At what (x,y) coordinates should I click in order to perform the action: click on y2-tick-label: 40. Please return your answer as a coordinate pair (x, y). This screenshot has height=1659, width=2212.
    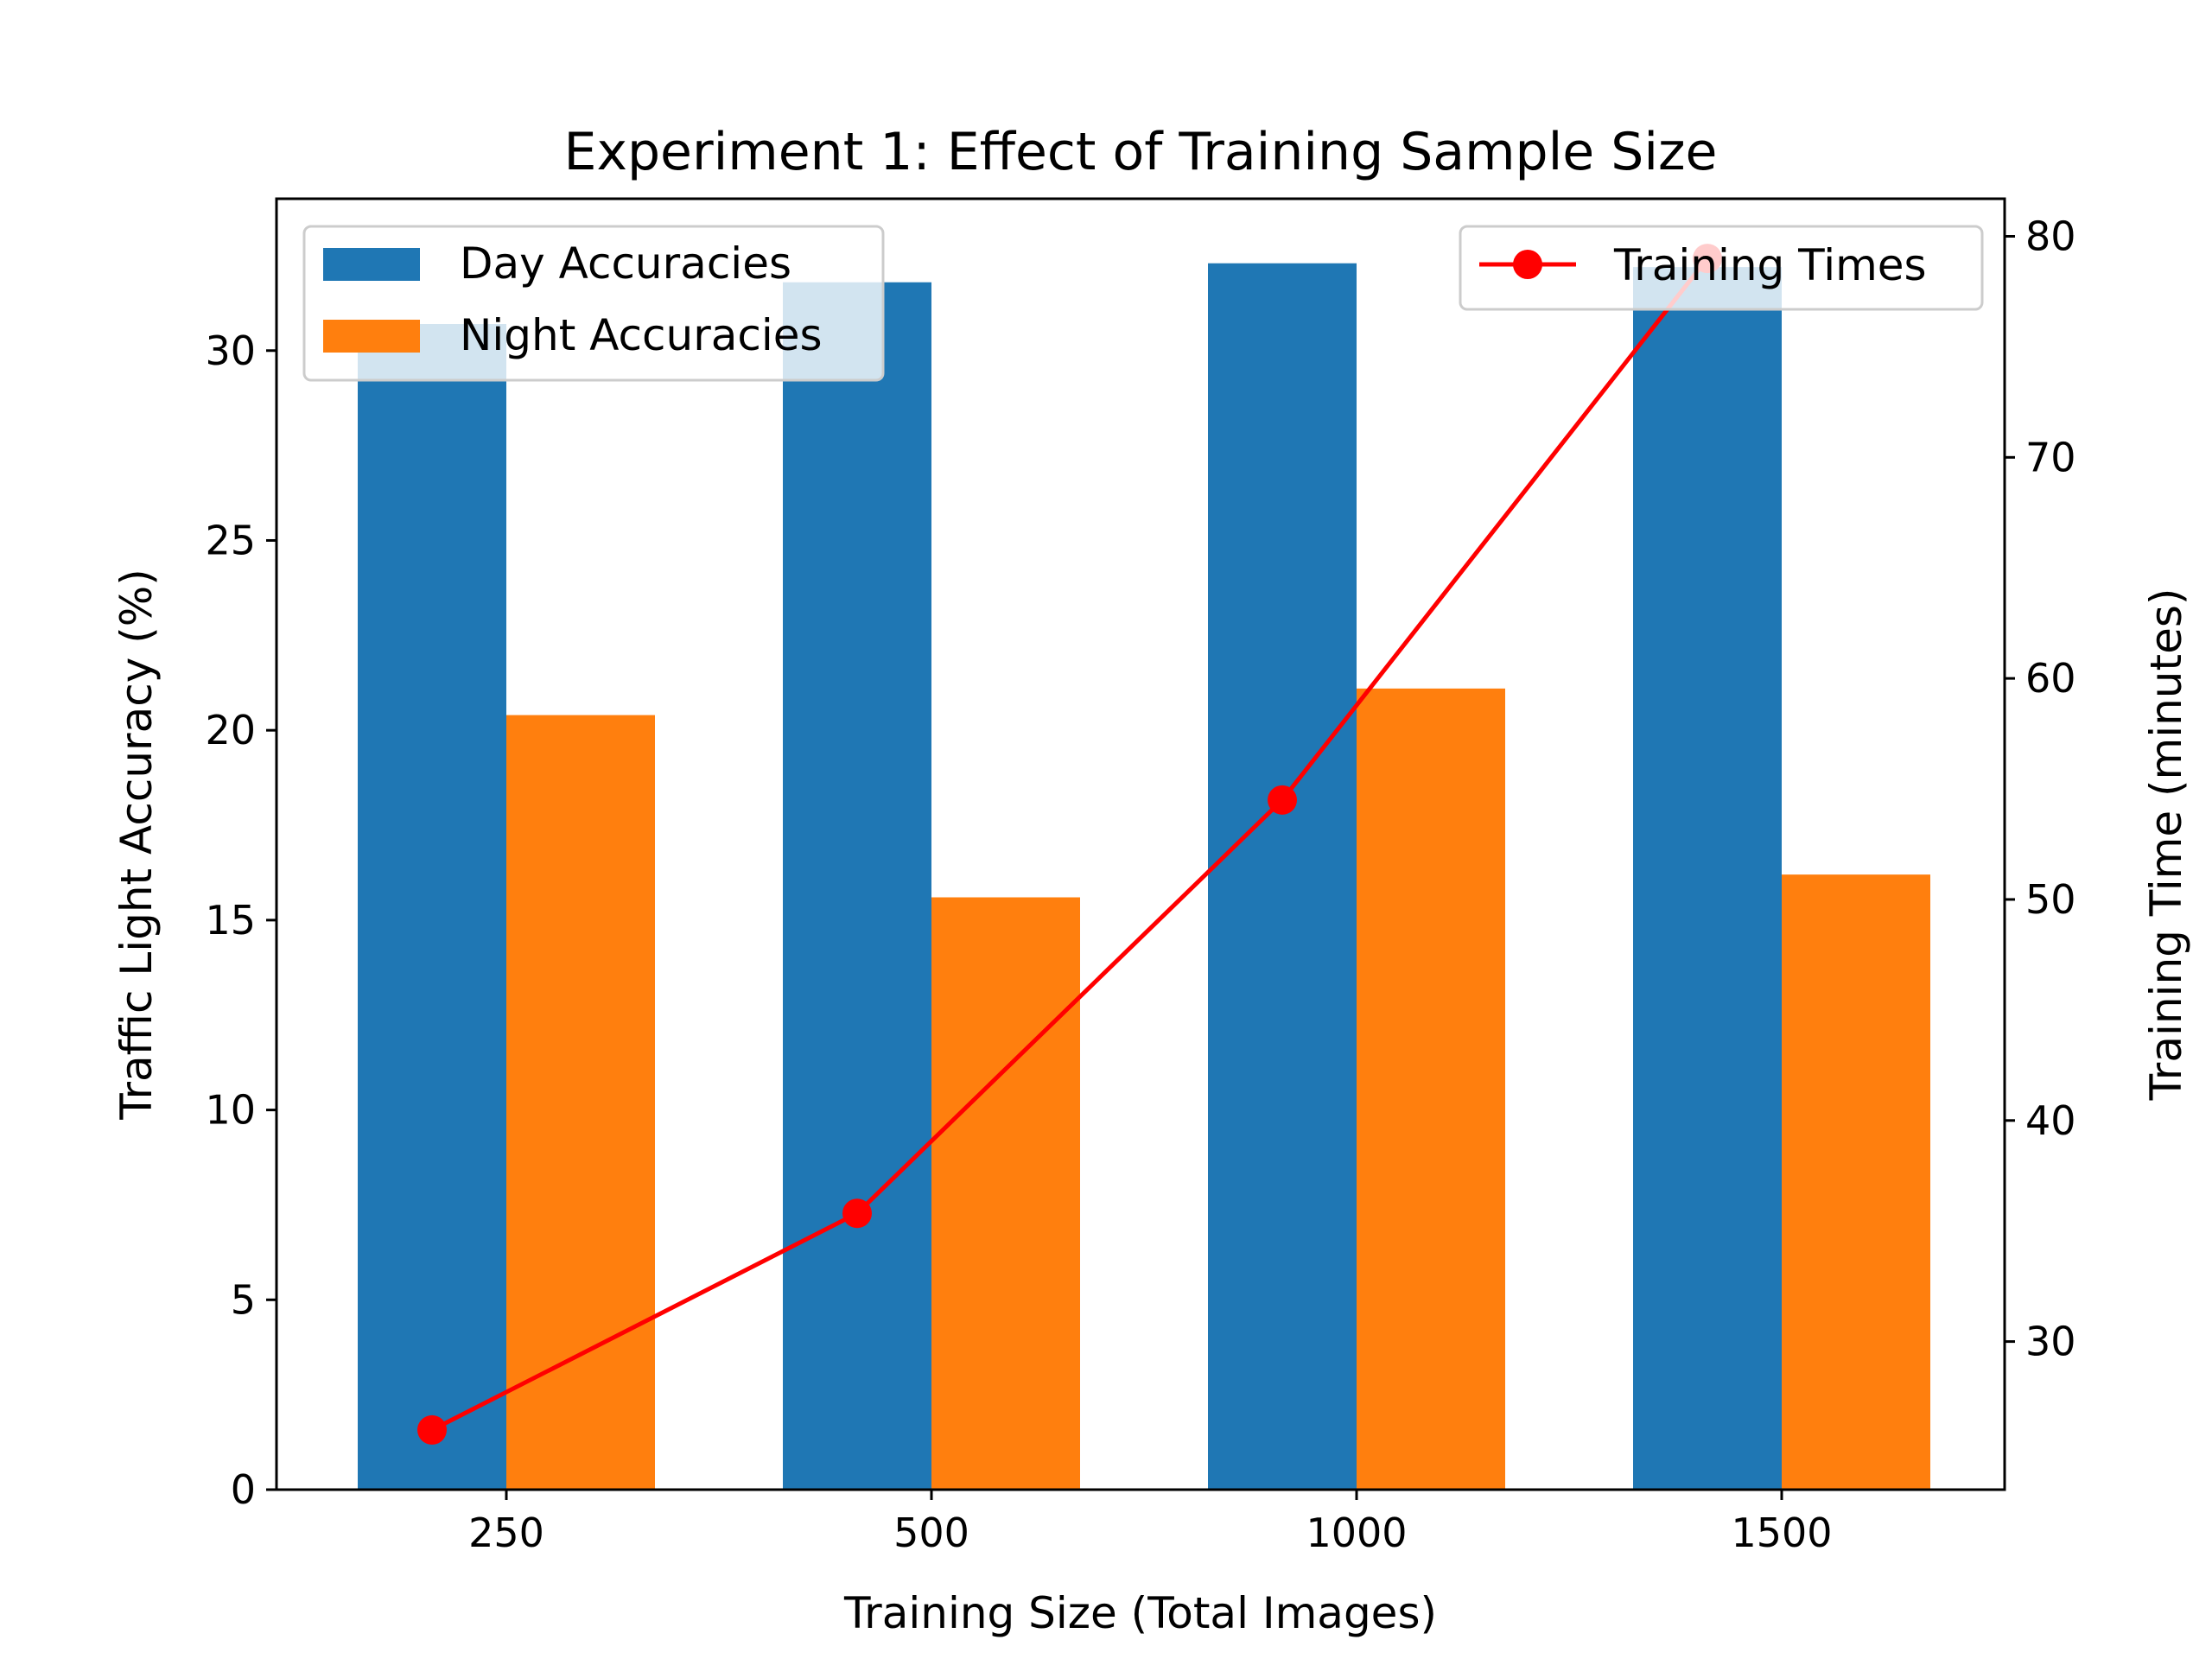
    Looking at the image, I should click on (2050, 1120).